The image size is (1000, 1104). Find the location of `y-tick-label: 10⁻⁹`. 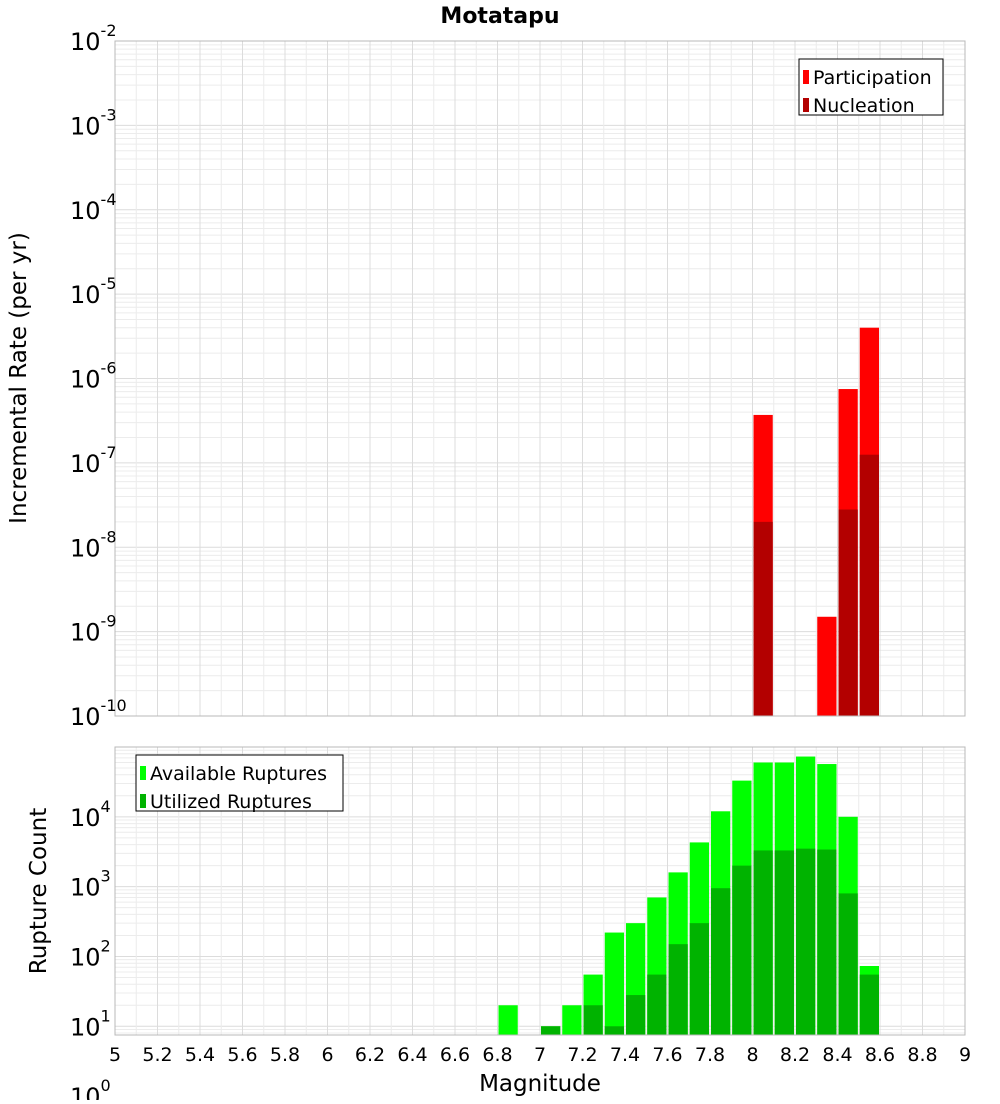

y-tick-label: 10⁻⁹ is located at coordinates (93, 629).